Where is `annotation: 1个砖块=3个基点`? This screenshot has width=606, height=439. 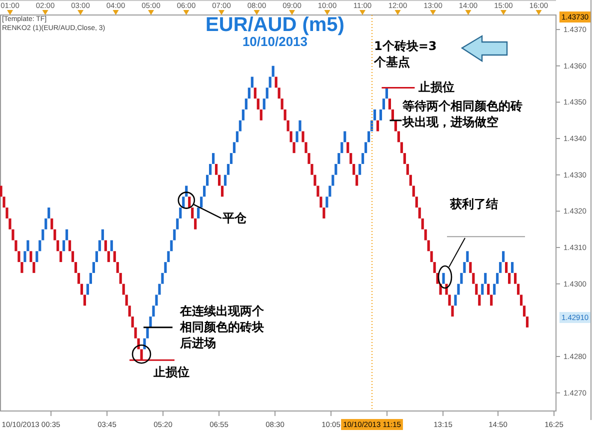 annotation: 1个砖块=3个基点 is located at coordinates (406, 54).